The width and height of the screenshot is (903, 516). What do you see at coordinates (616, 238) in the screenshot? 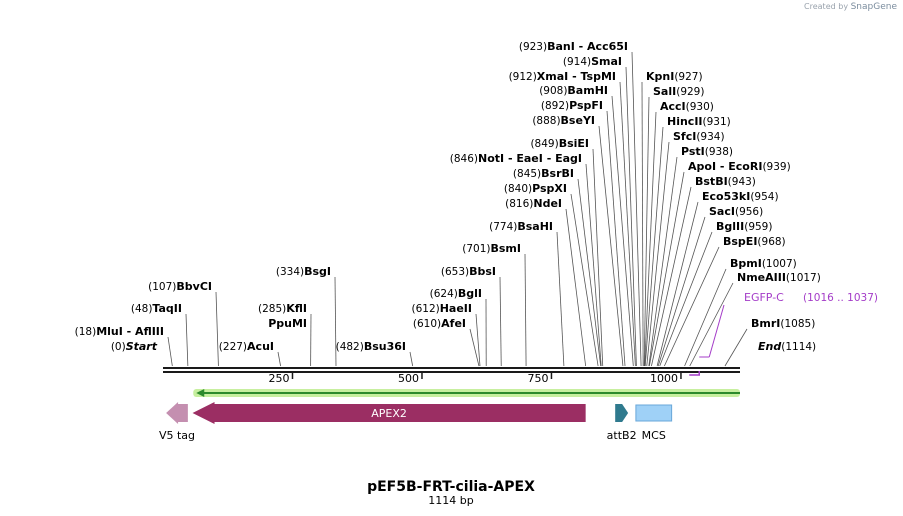
I see `leader-pspfi` at bounding box center [616, 238].